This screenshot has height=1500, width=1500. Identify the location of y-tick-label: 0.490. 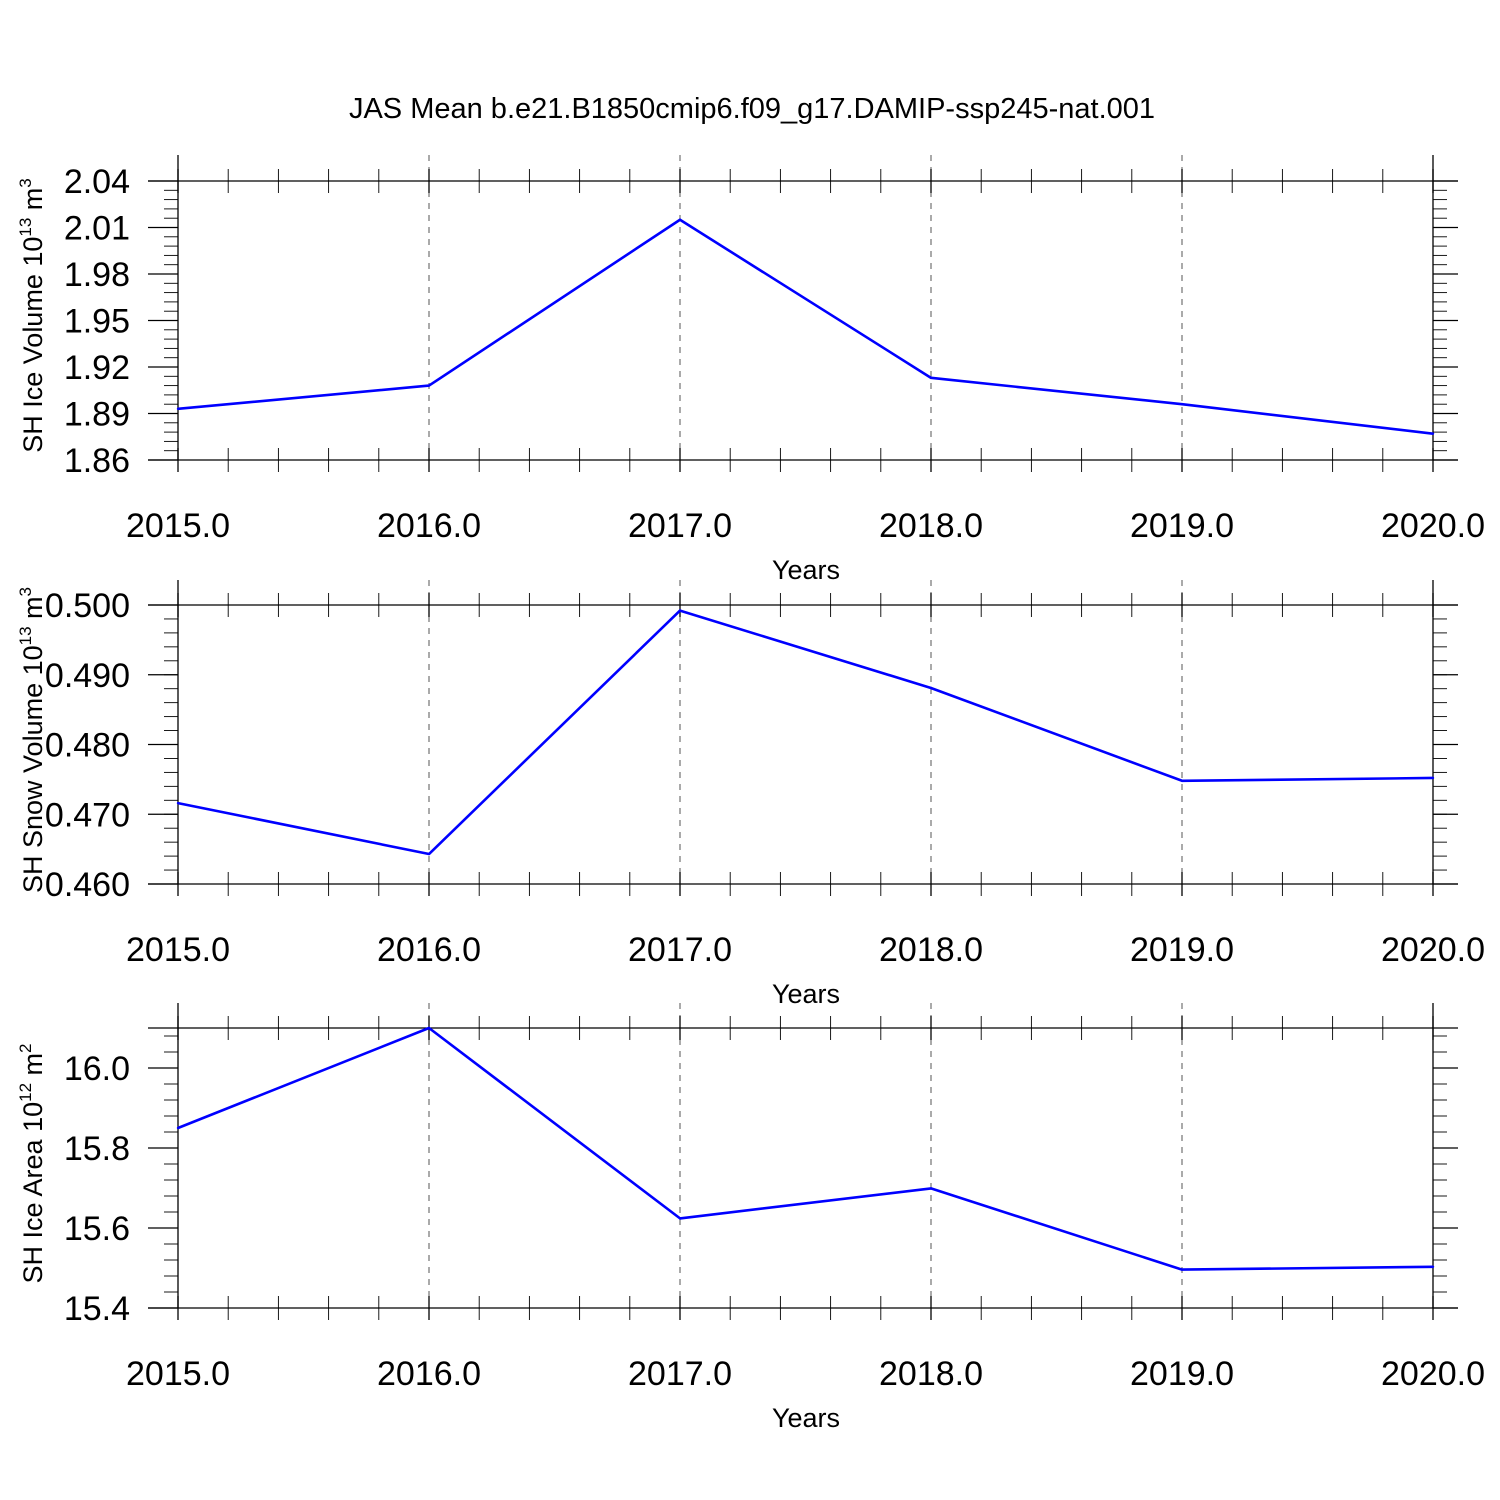
(87, 676).